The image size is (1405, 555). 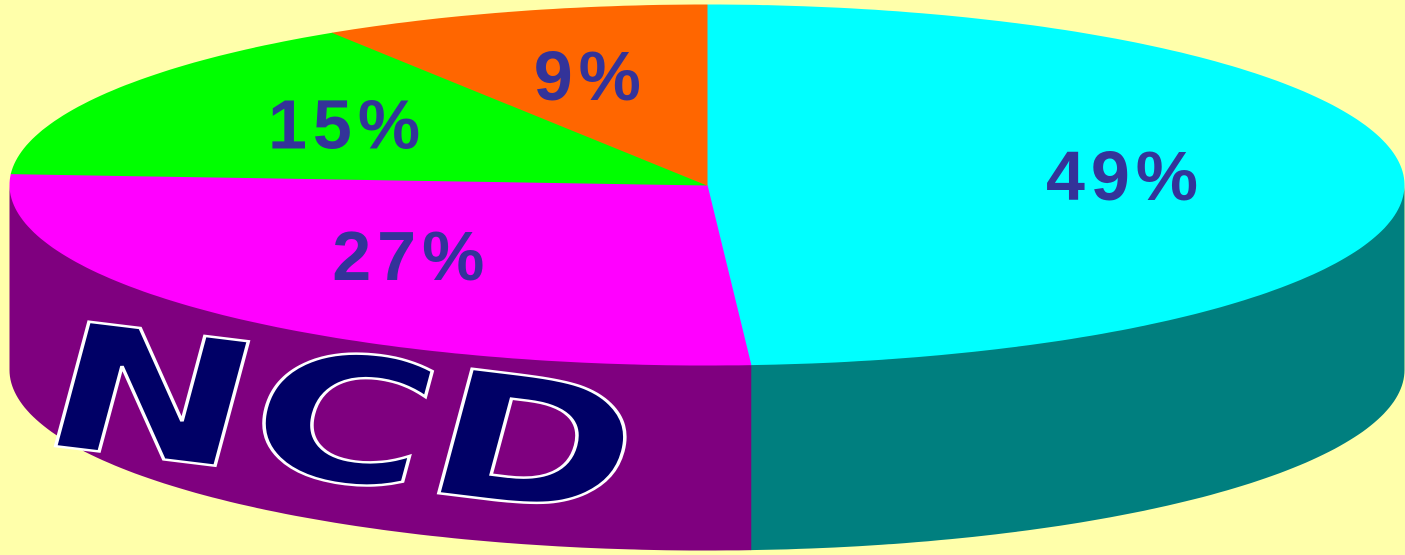 What do you see at coordinates (1125, 176) in the screenshot?
I see `value-label: 49%` at bounding box center [1125, 176].